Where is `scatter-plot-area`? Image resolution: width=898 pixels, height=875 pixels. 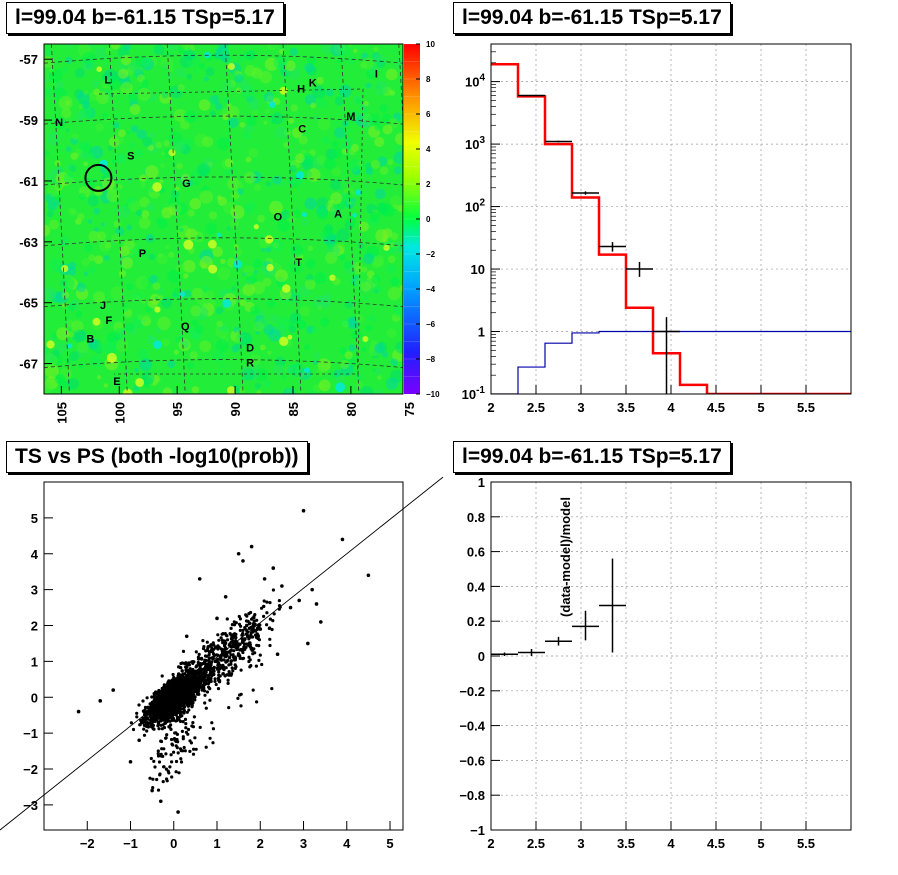
scatter-plot-area is located at coordinates (223, 661).